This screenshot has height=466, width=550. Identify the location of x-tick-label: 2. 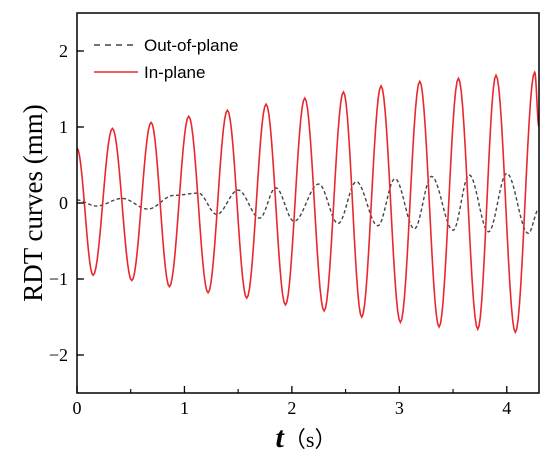
(291, 408).